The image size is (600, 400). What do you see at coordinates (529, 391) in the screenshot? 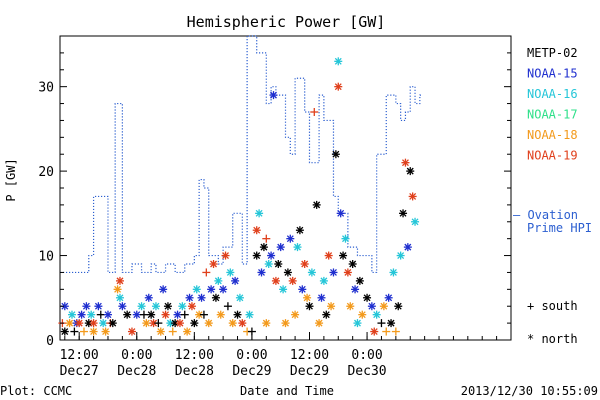
I see `footer-timestamp: 2013/12/30 10:55:09` at bounding box center [529, 391].